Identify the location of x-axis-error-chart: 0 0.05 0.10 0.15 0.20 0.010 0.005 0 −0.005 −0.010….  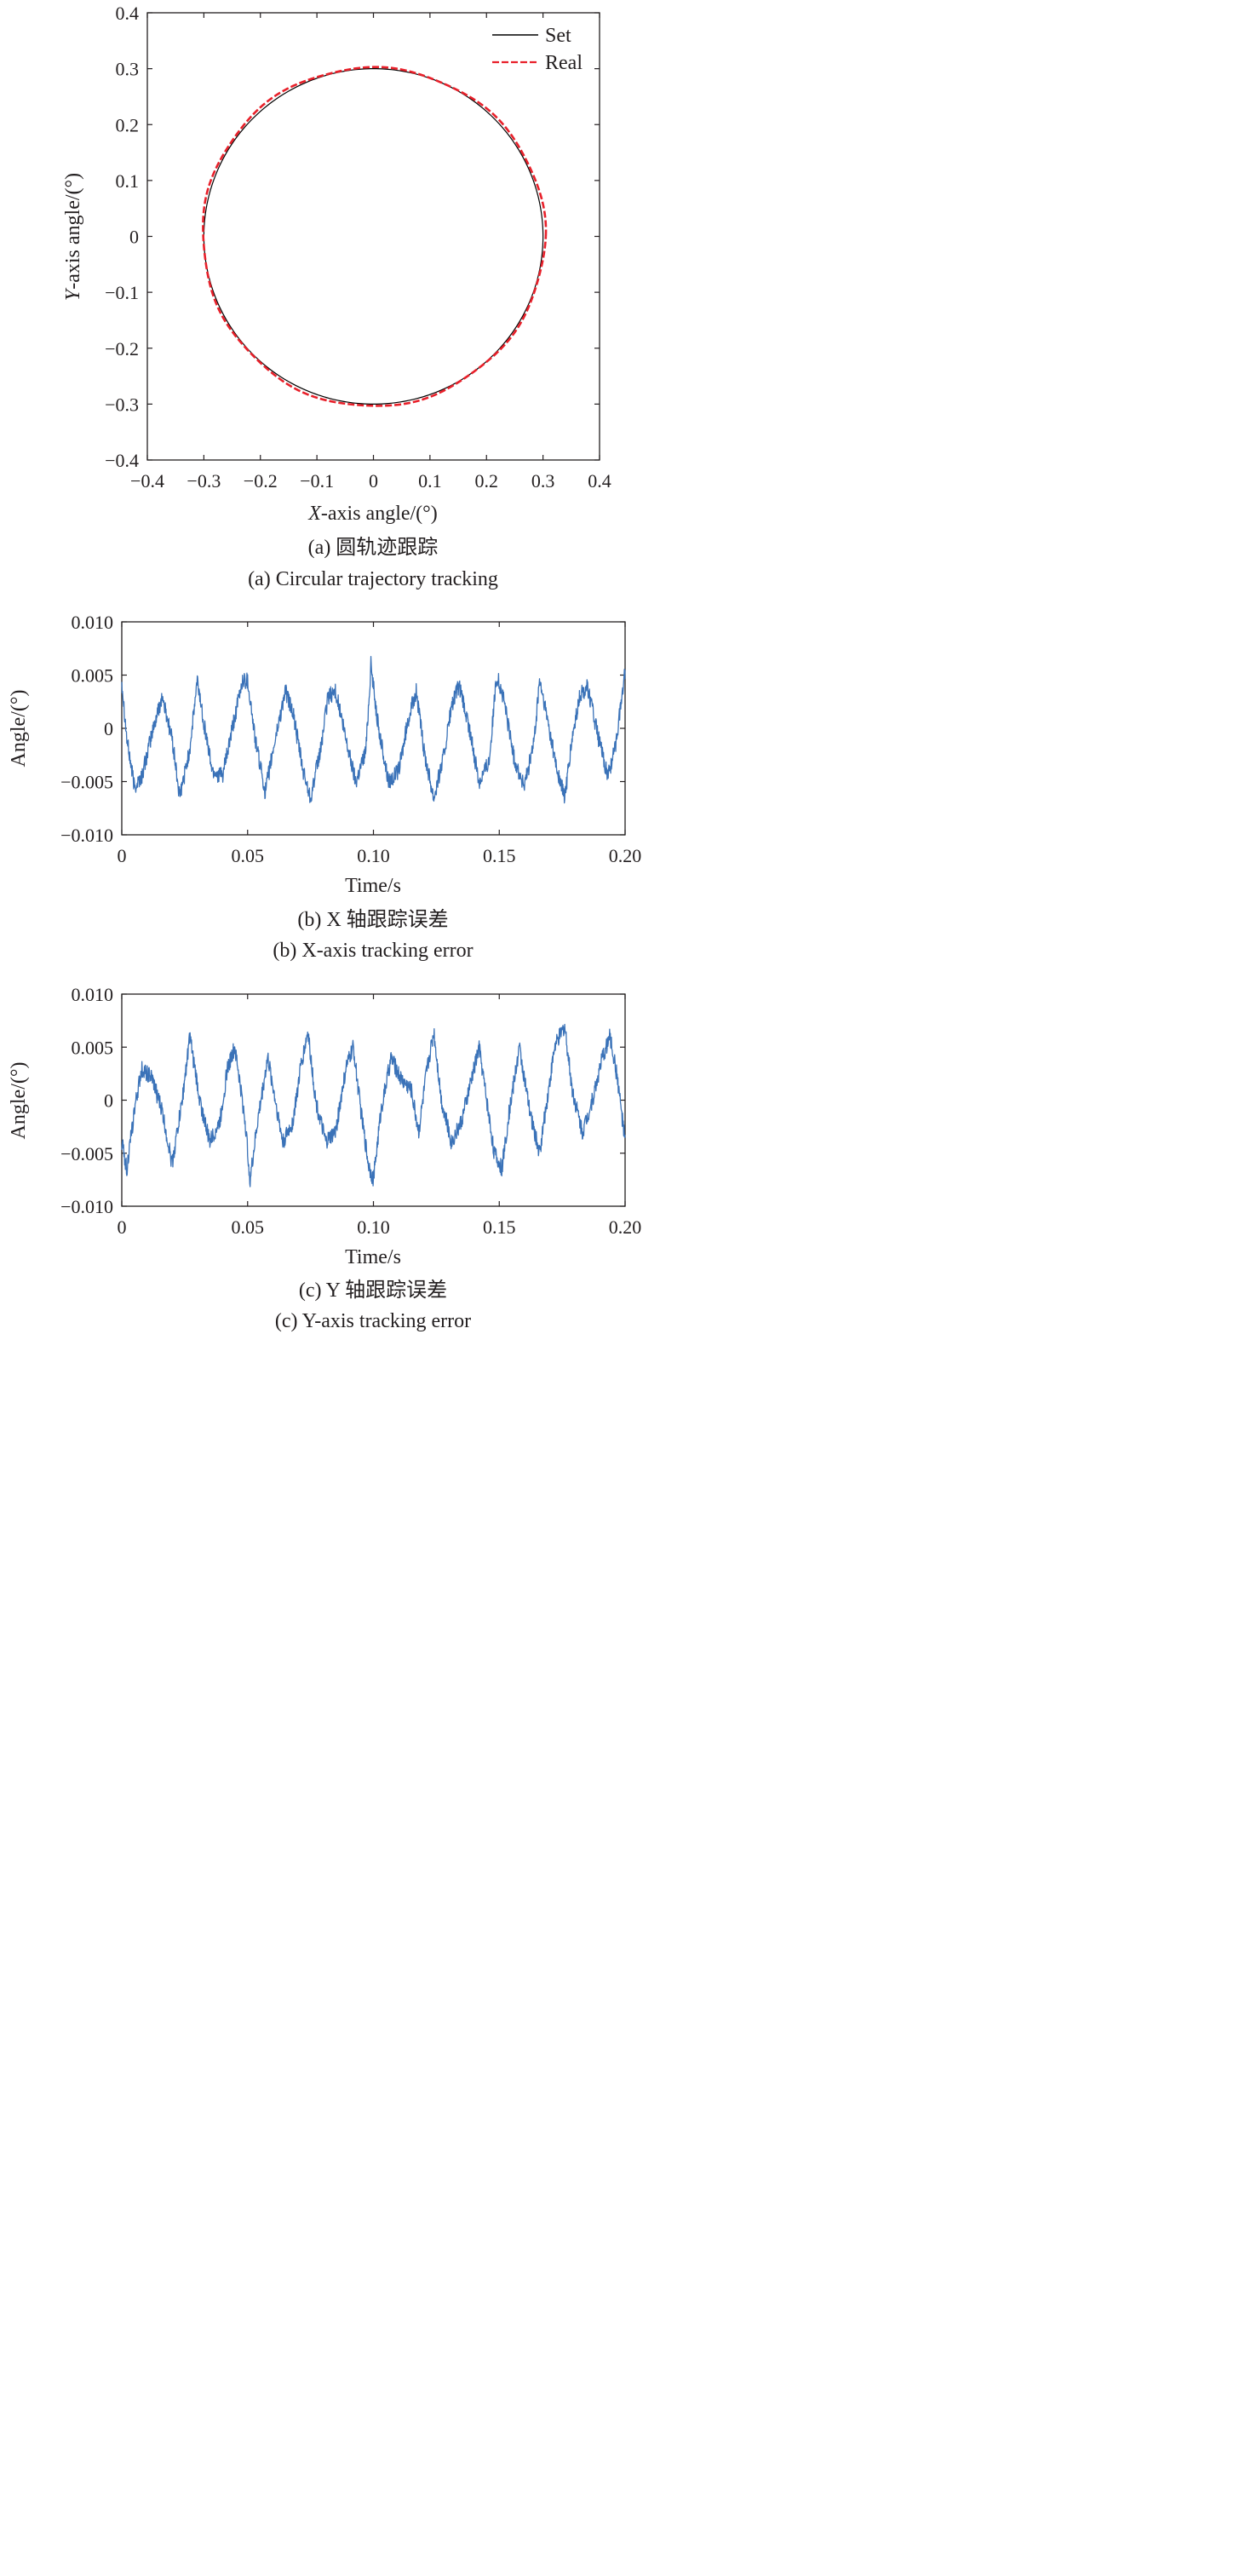
(324, 787).